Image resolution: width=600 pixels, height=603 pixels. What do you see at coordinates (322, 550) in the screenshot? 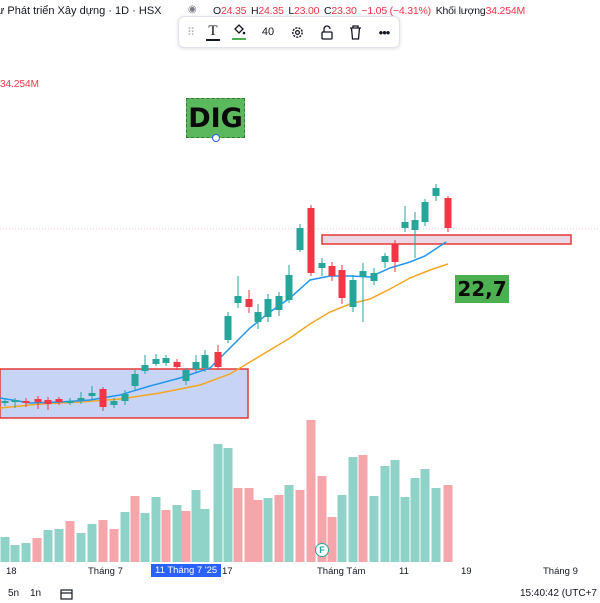
I see `earnings-marker-icon: F` at bounding box center [322, 550].